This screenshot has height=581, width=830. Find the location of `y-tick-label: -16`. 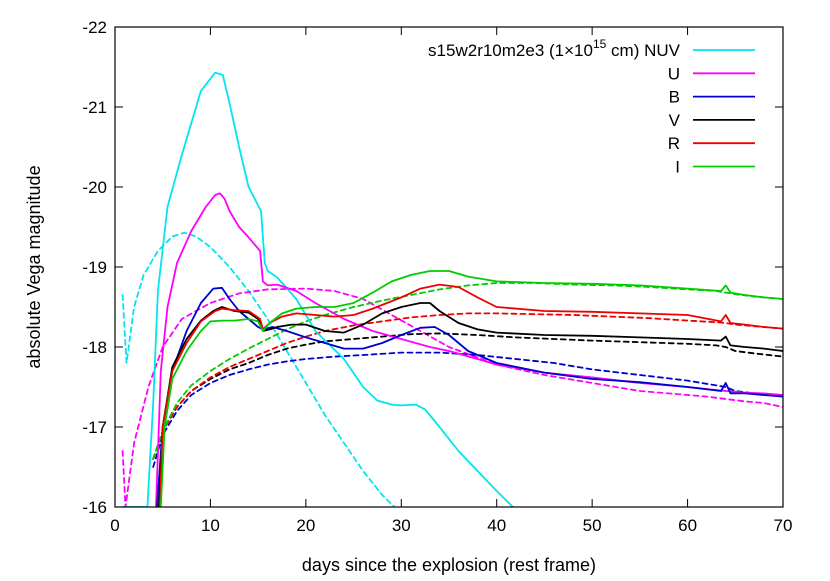

y-tick-label: -16 is located at coordinates (94, 507).